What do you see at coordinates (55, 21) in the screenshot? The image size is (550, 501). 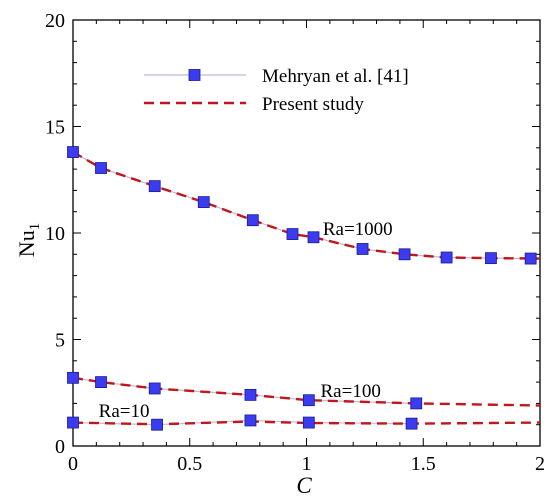 I see `y-tick-label: 20` at bounding box center [55, 21].